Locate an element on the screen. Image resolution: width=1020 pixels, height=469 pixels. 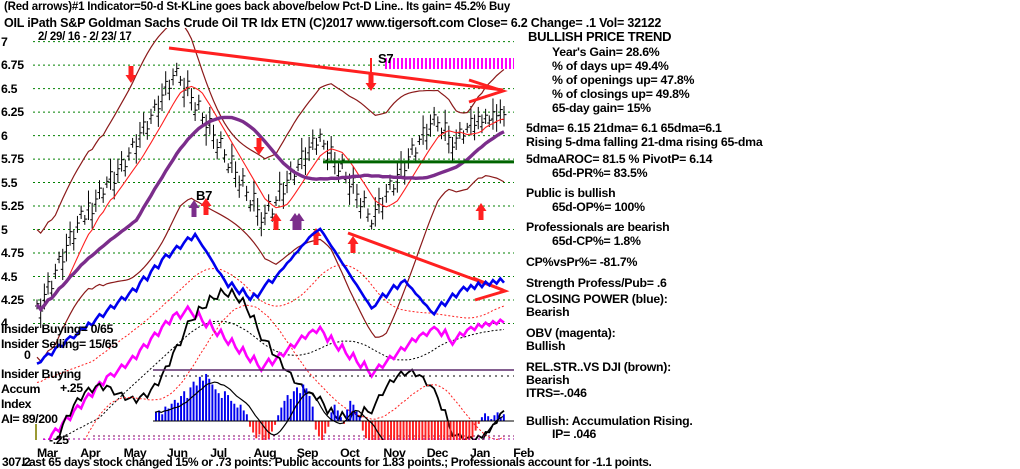
panel-public-status: Public is bullish is located at coordinates (571, 193).